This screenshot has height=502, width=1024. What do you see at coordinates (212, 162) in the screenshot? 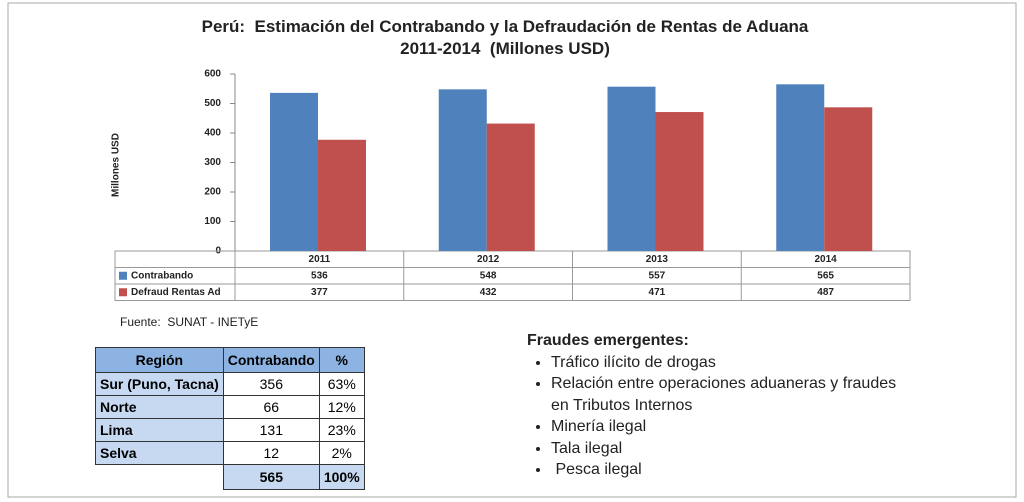
I see `y-tick-label: 300` at bounding box center [212, 162].